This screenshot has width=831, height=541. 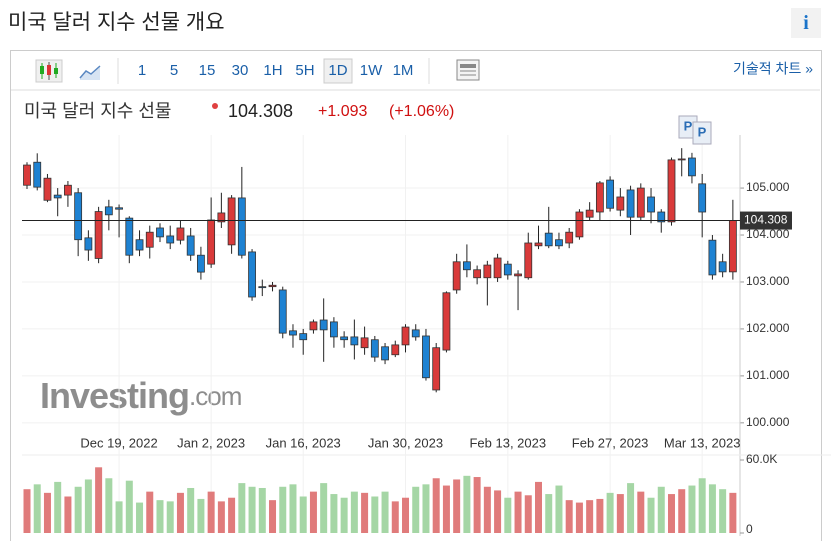 I want to click on last-price-box, so click(x=766, y=220).